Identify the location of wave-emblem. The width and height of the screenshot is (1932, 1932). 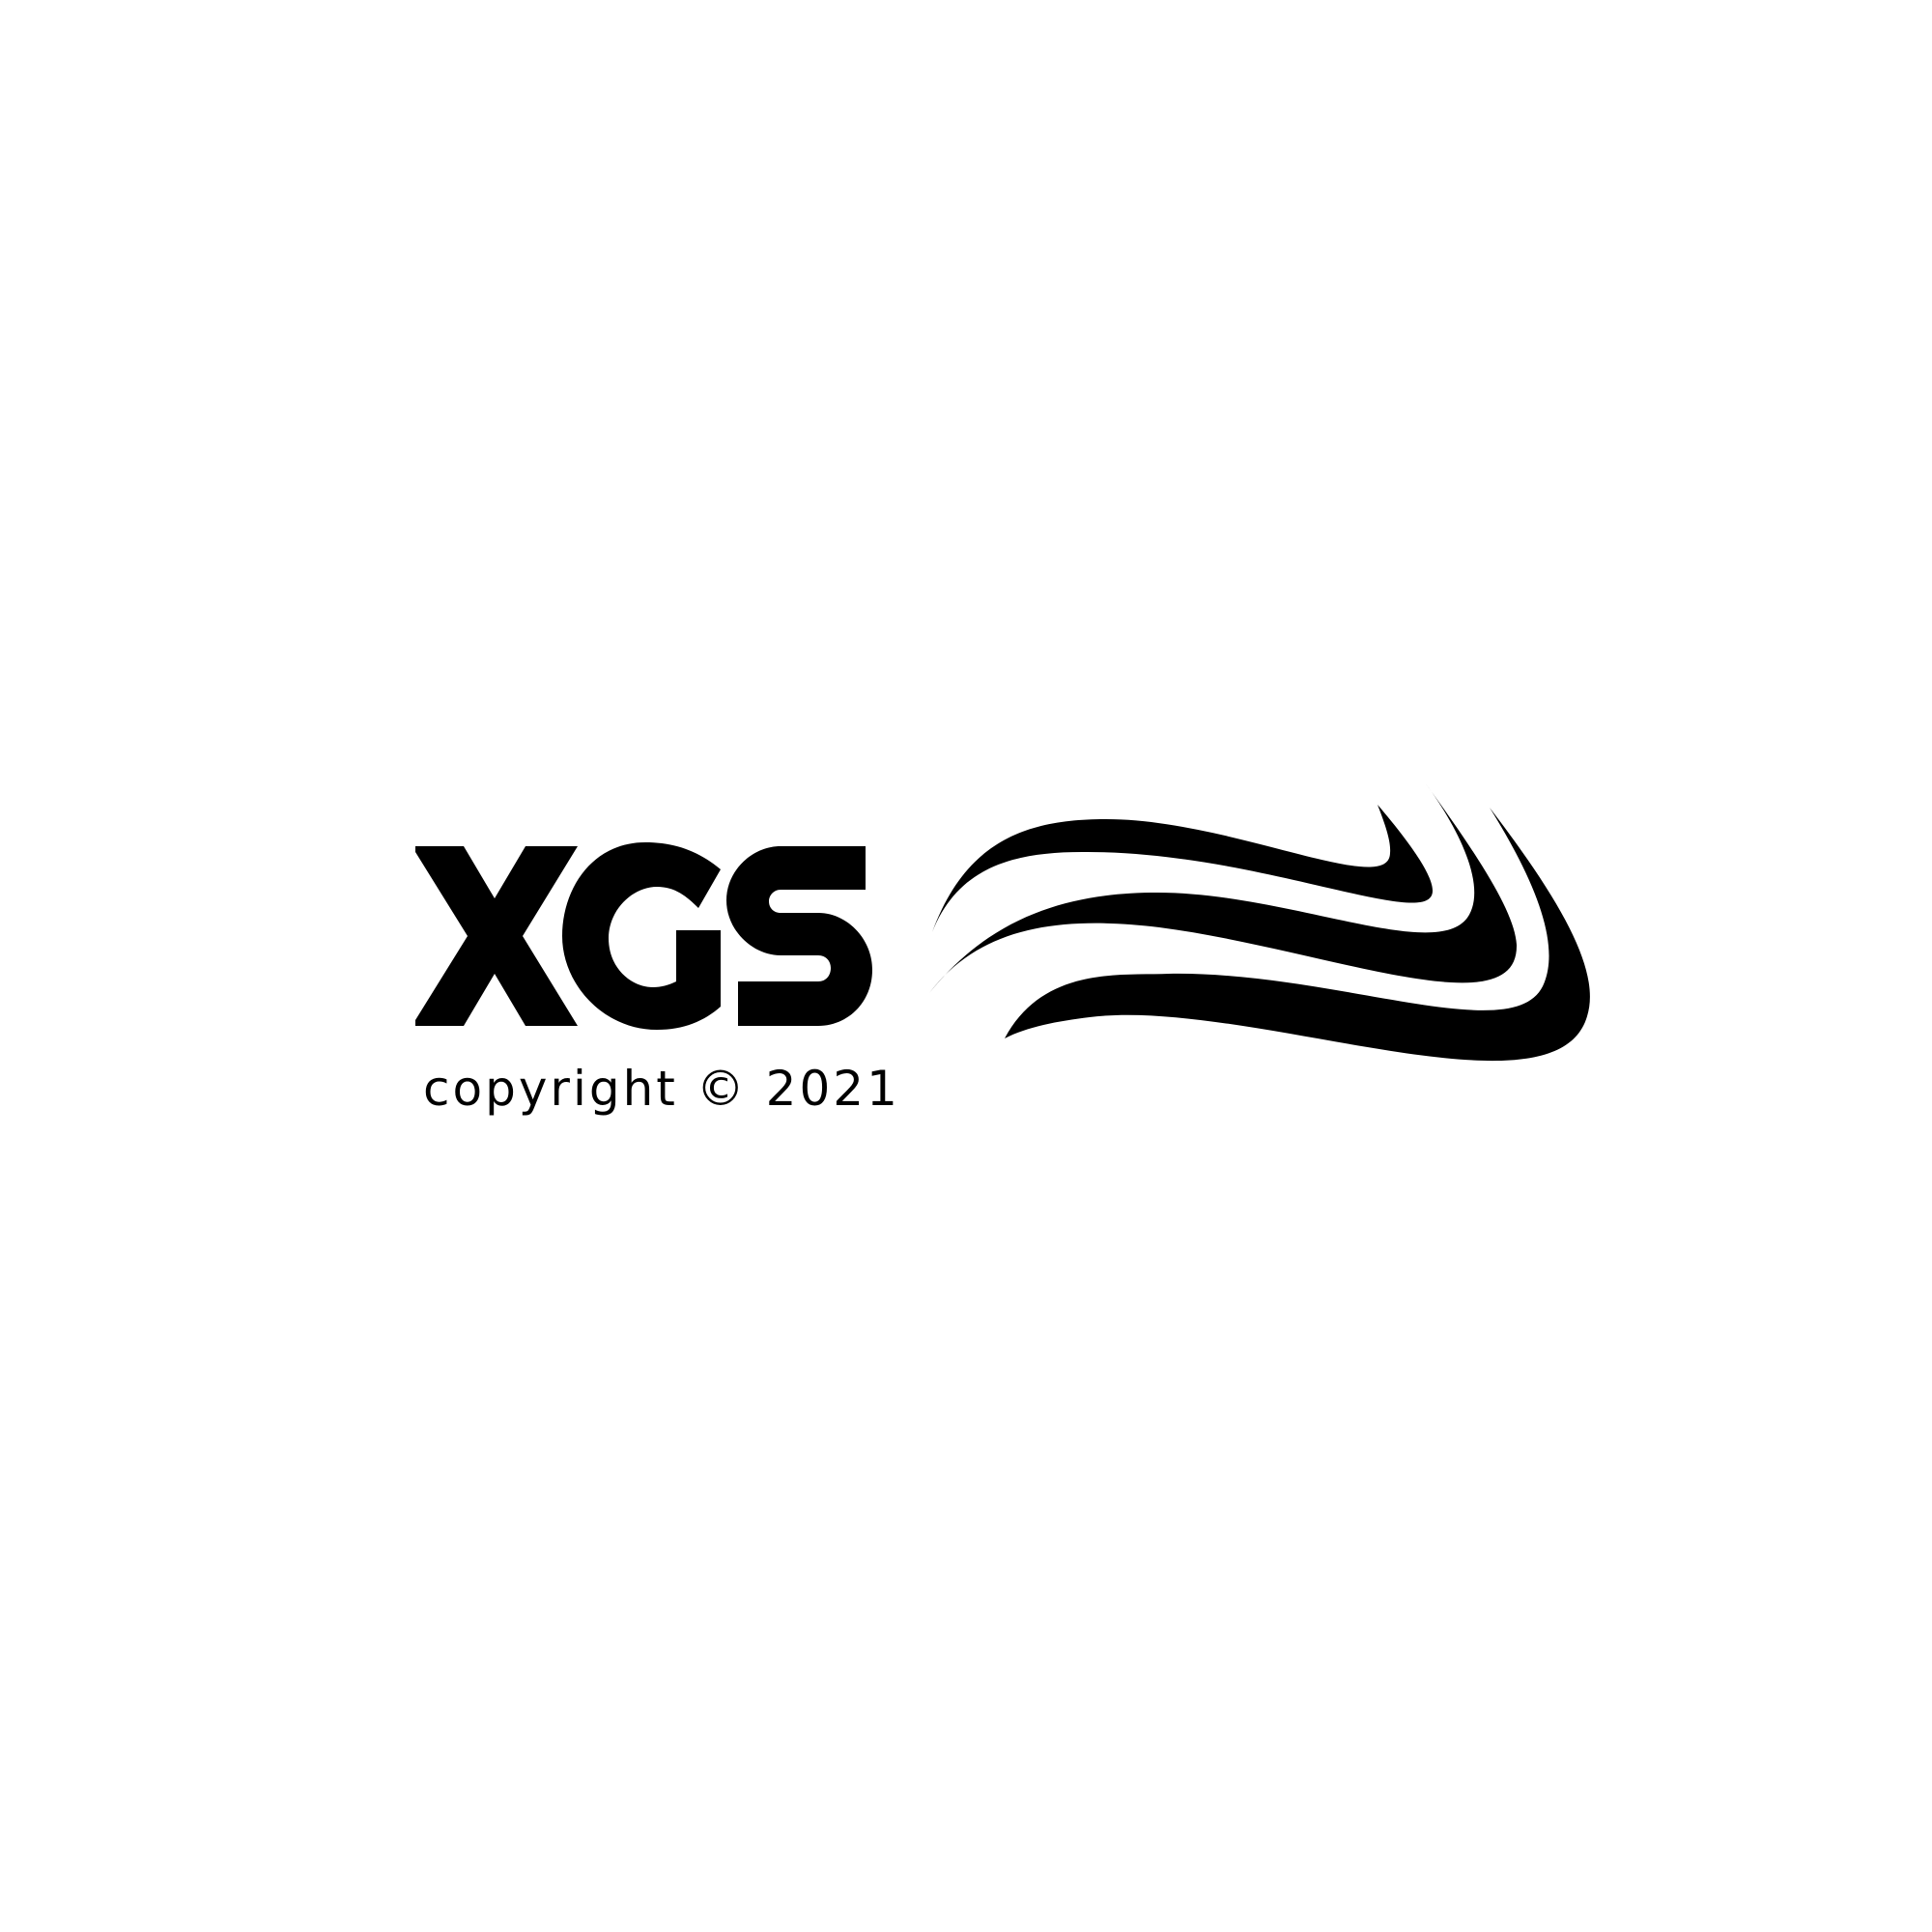
(1259, 922).